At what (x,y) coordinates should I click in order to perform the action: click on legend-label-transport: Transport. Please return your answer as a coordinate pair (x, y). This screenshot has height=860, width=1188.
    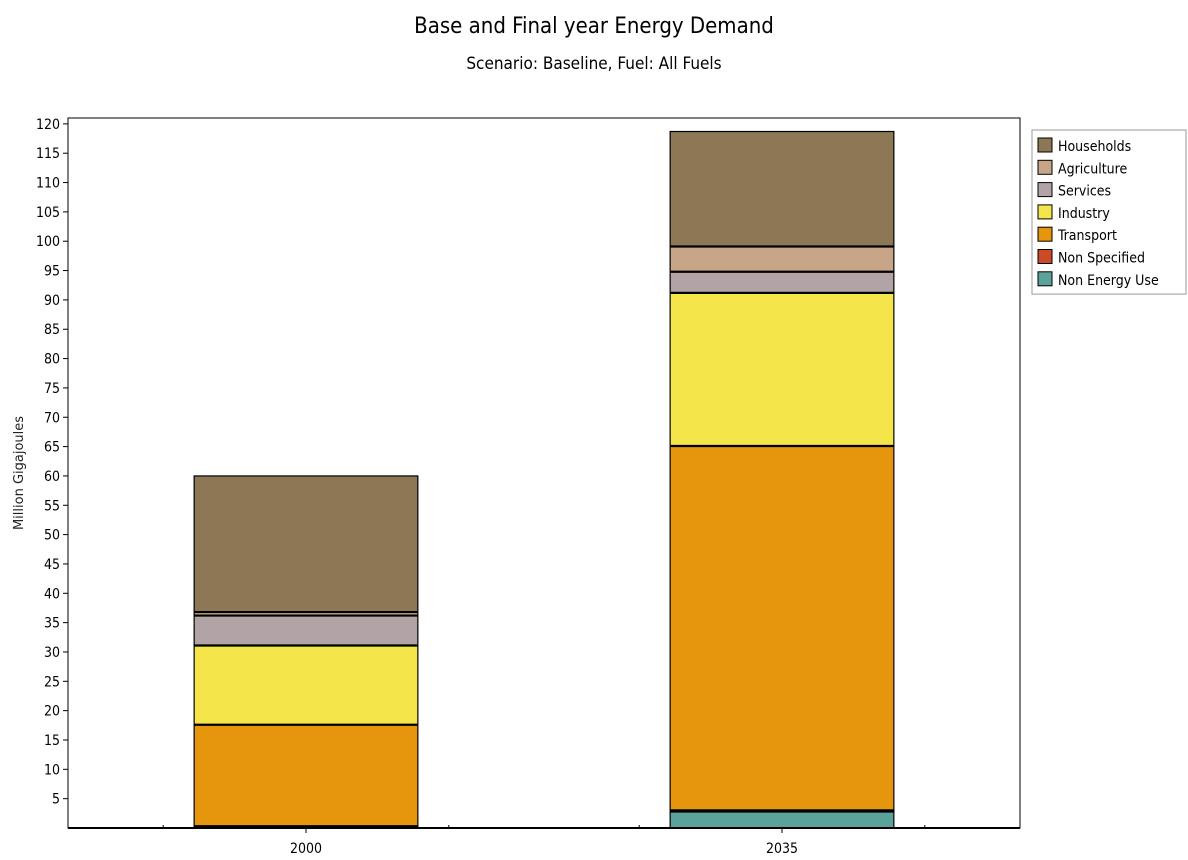
    Looking at the image, I should click on (1087, 236).